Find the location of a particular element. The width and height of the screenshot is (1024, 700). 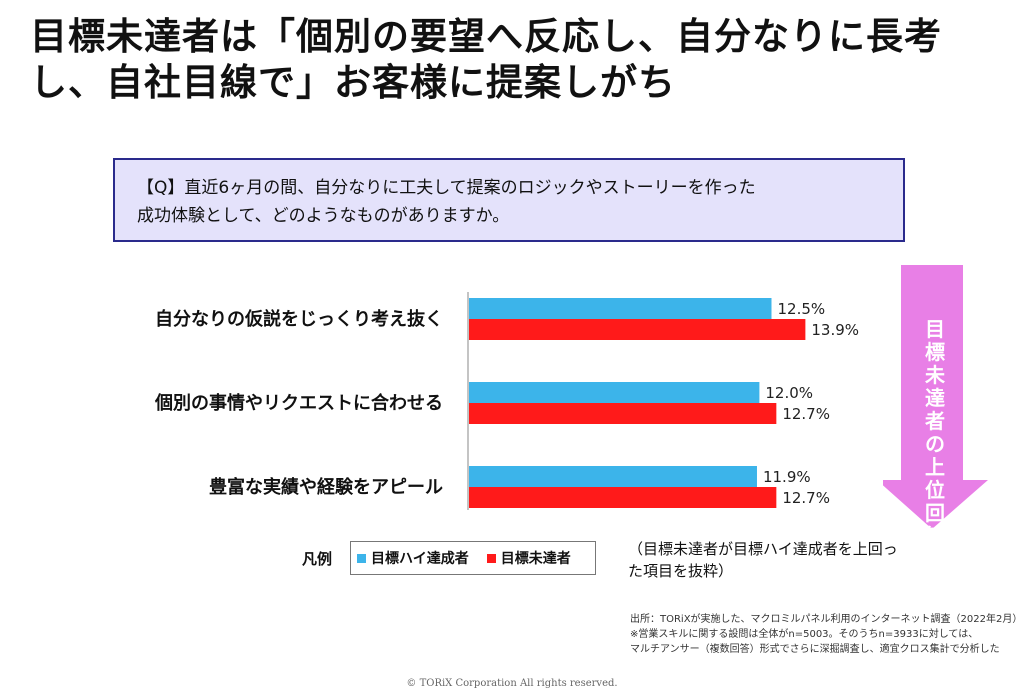

data-label: 12.0% is located at coordinates (789, 393).